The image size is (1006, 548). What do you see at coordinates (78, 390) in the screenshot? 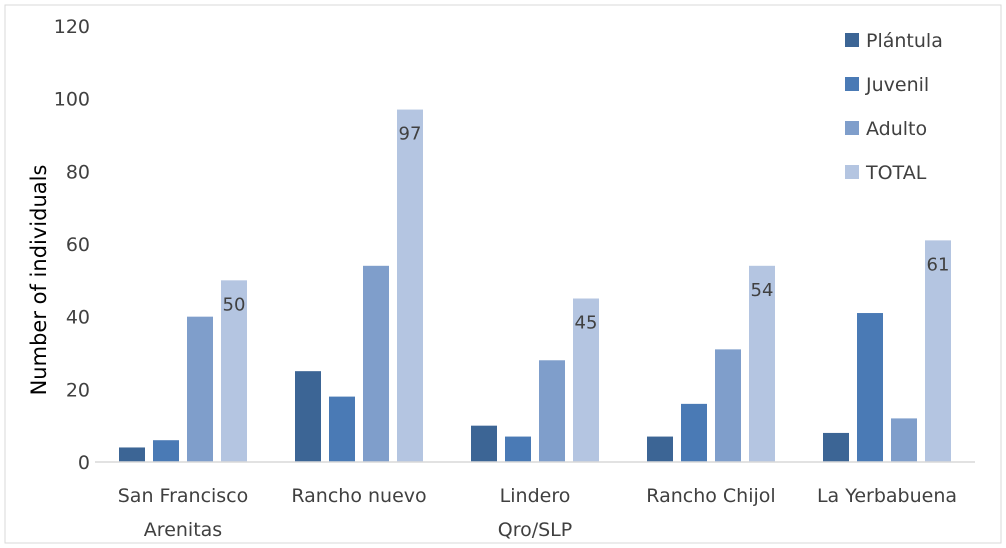
I see `y-tick-label: 20` at bounding box center [78, 390].